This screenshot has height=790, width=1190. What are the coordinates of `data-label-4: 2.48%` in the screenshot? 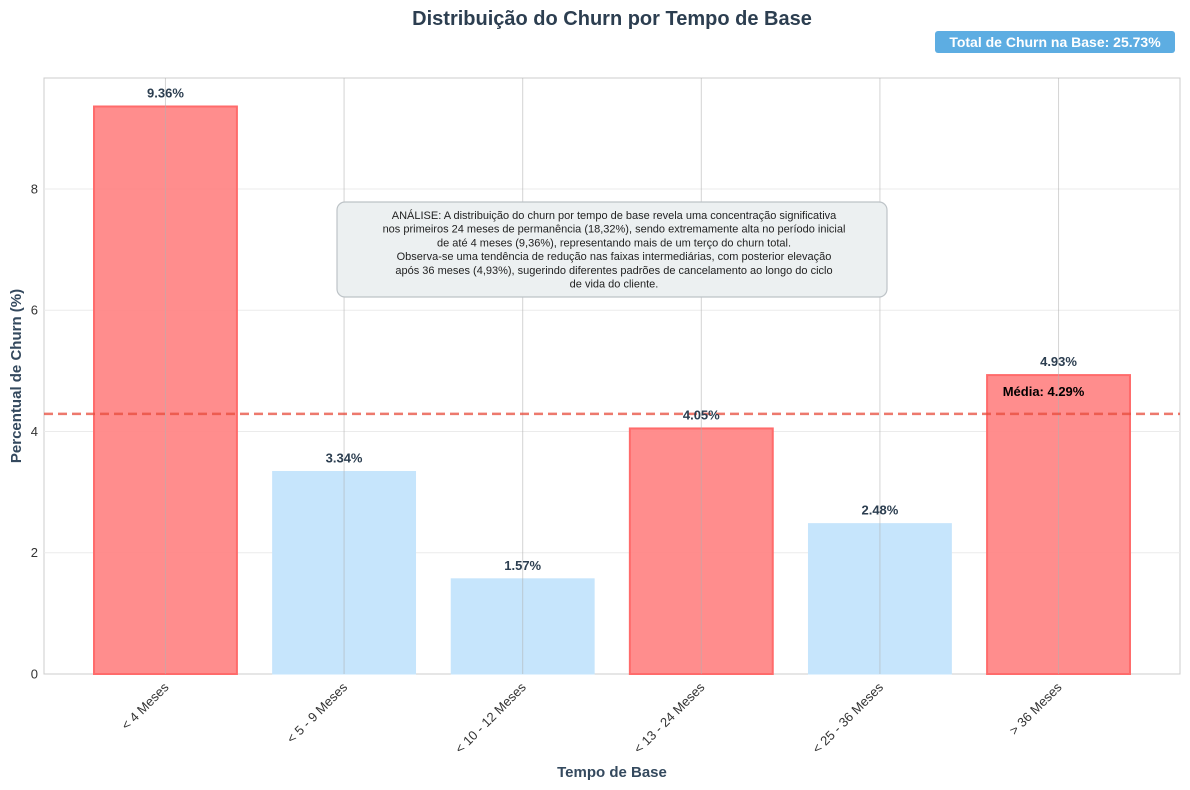 It's located at (879, 510).